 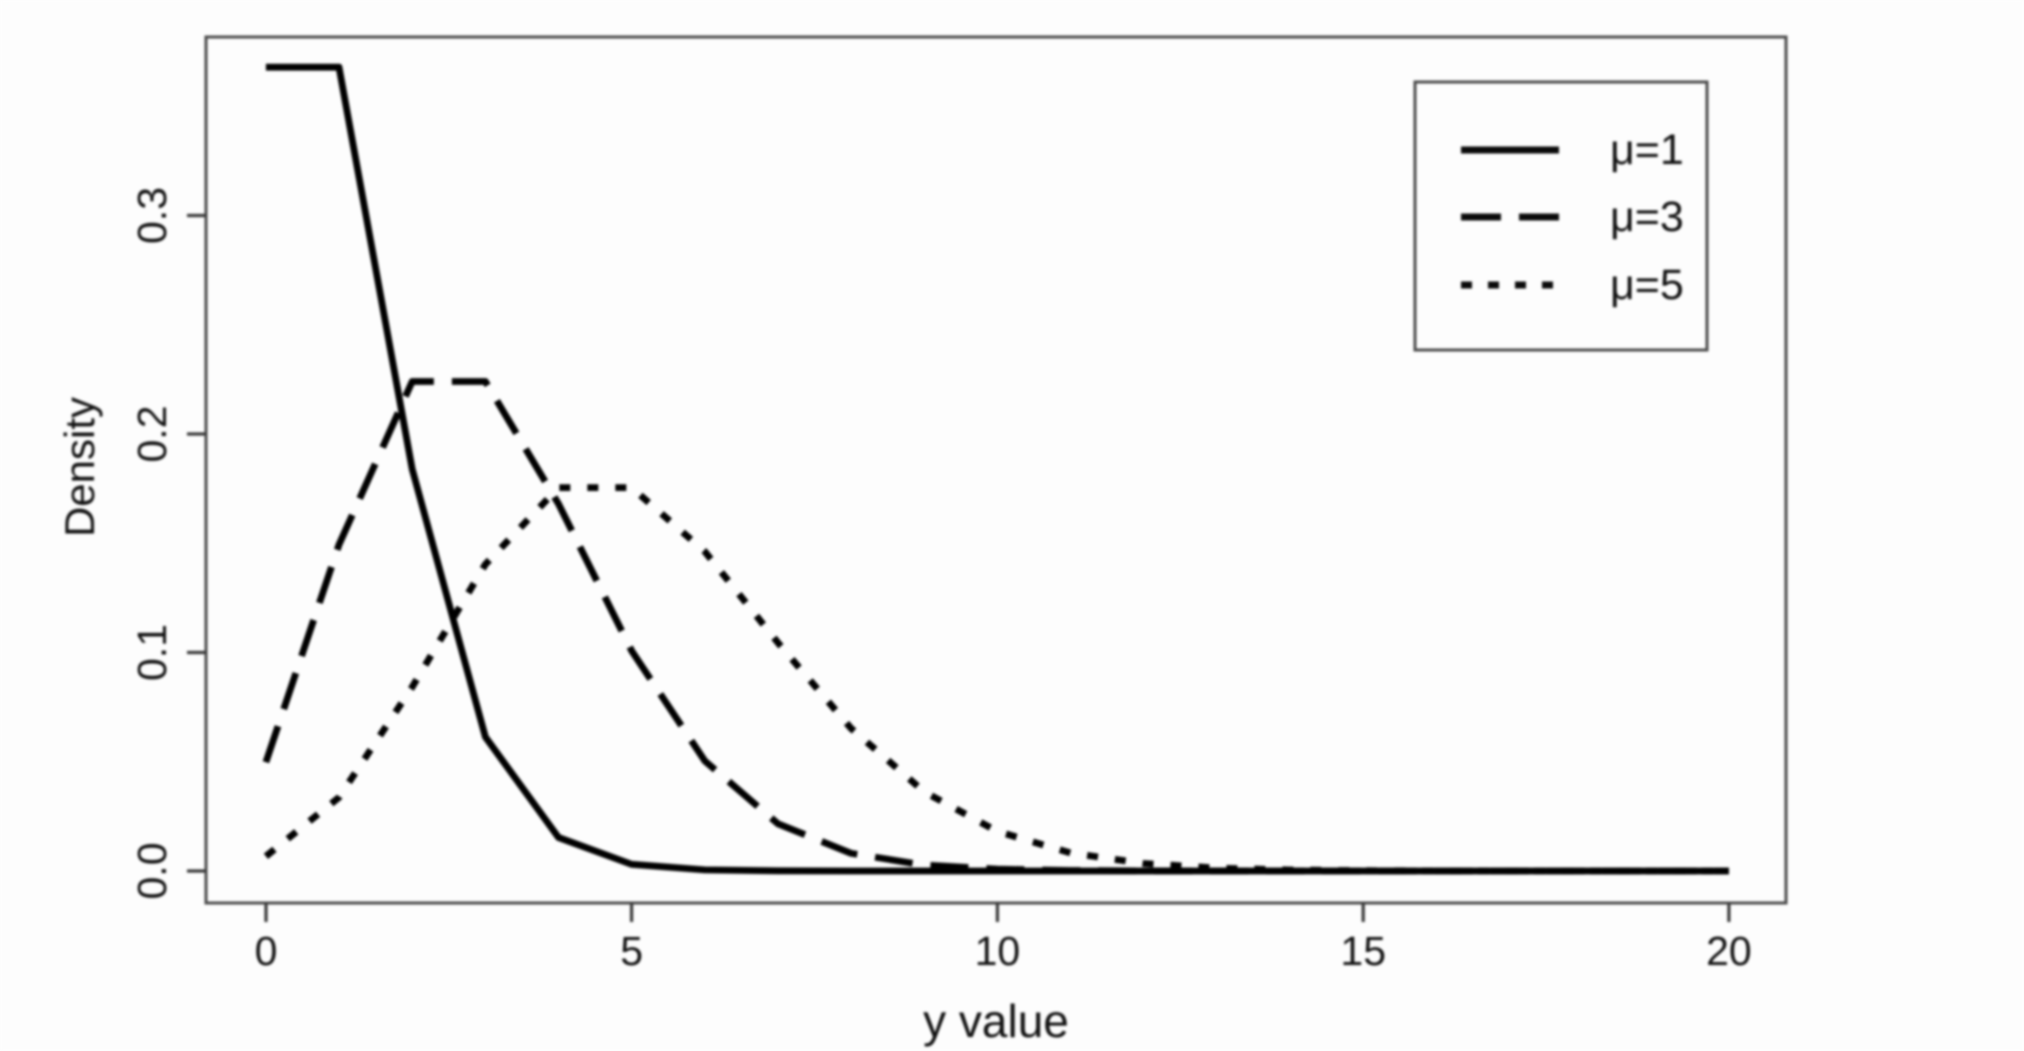 What do you see at coordinates (1729, 951) in the screenshot?
I see `svg-text: 20` at bounding box center [1729, 951].